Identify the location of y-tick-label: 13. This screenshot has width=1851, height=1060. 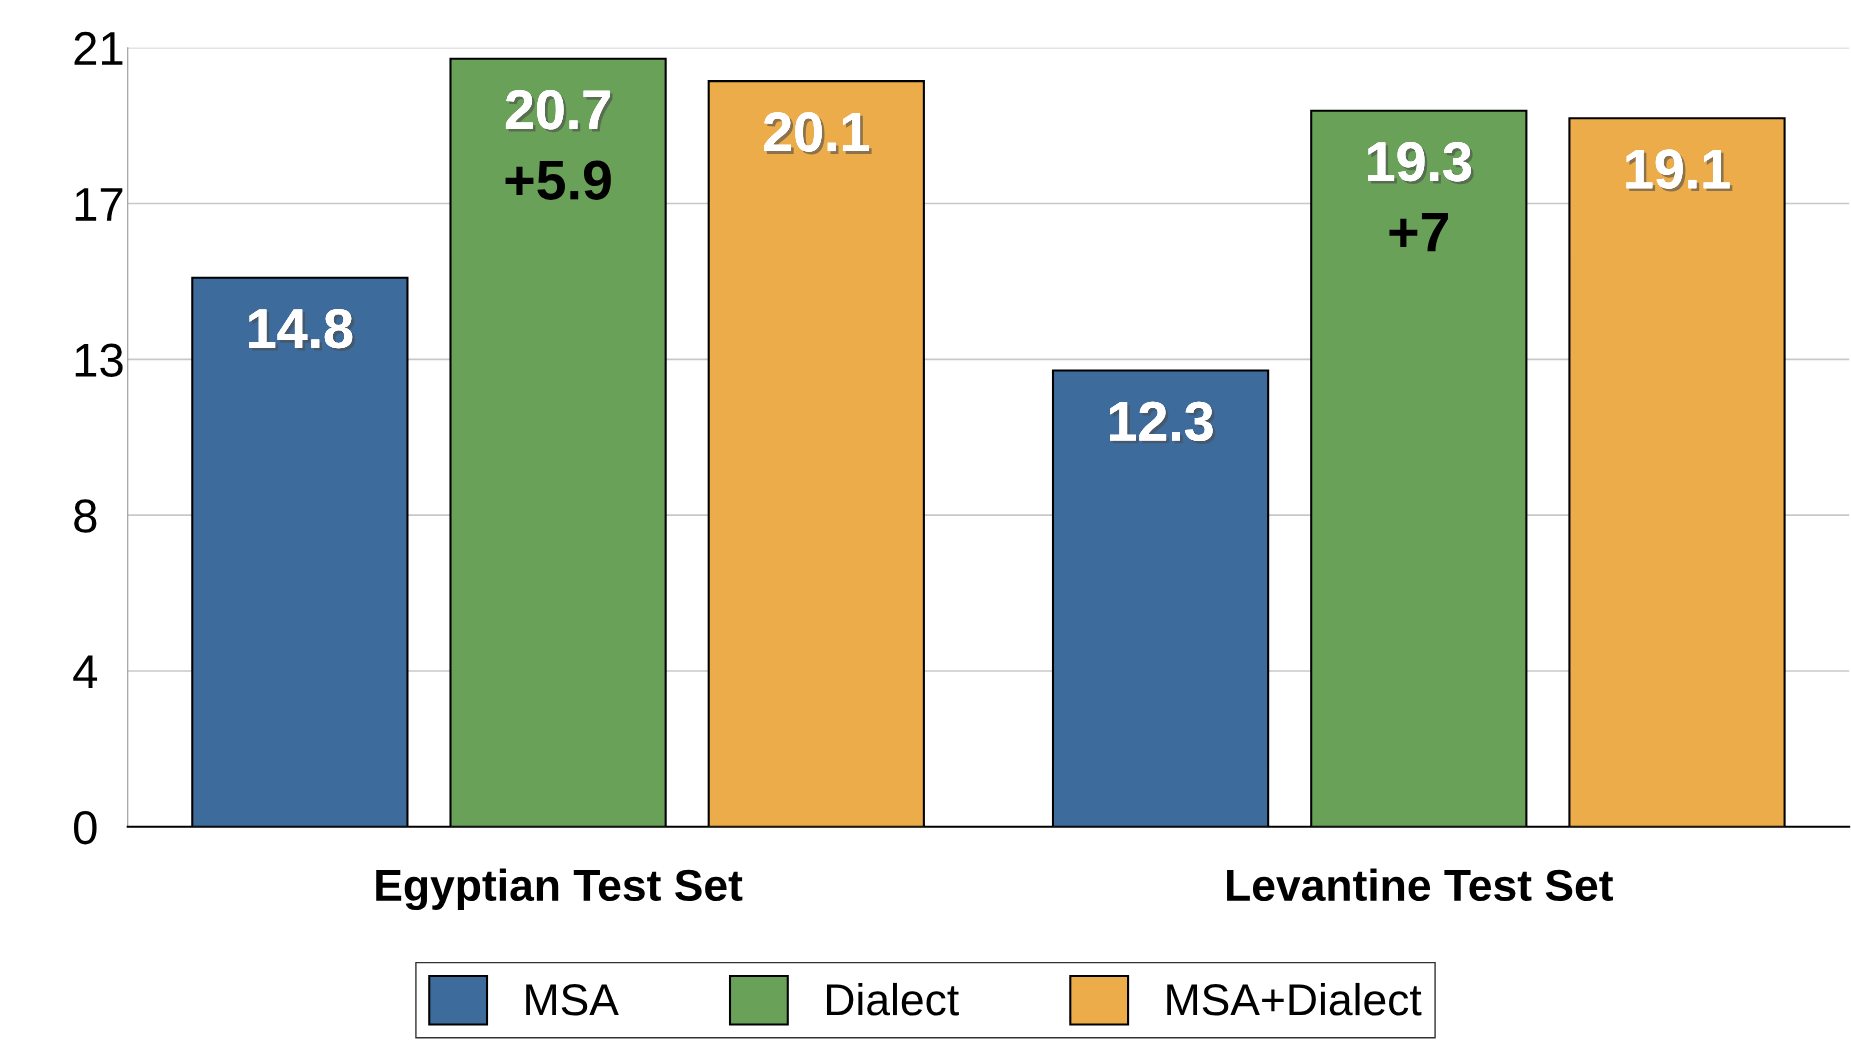
(99, 360).